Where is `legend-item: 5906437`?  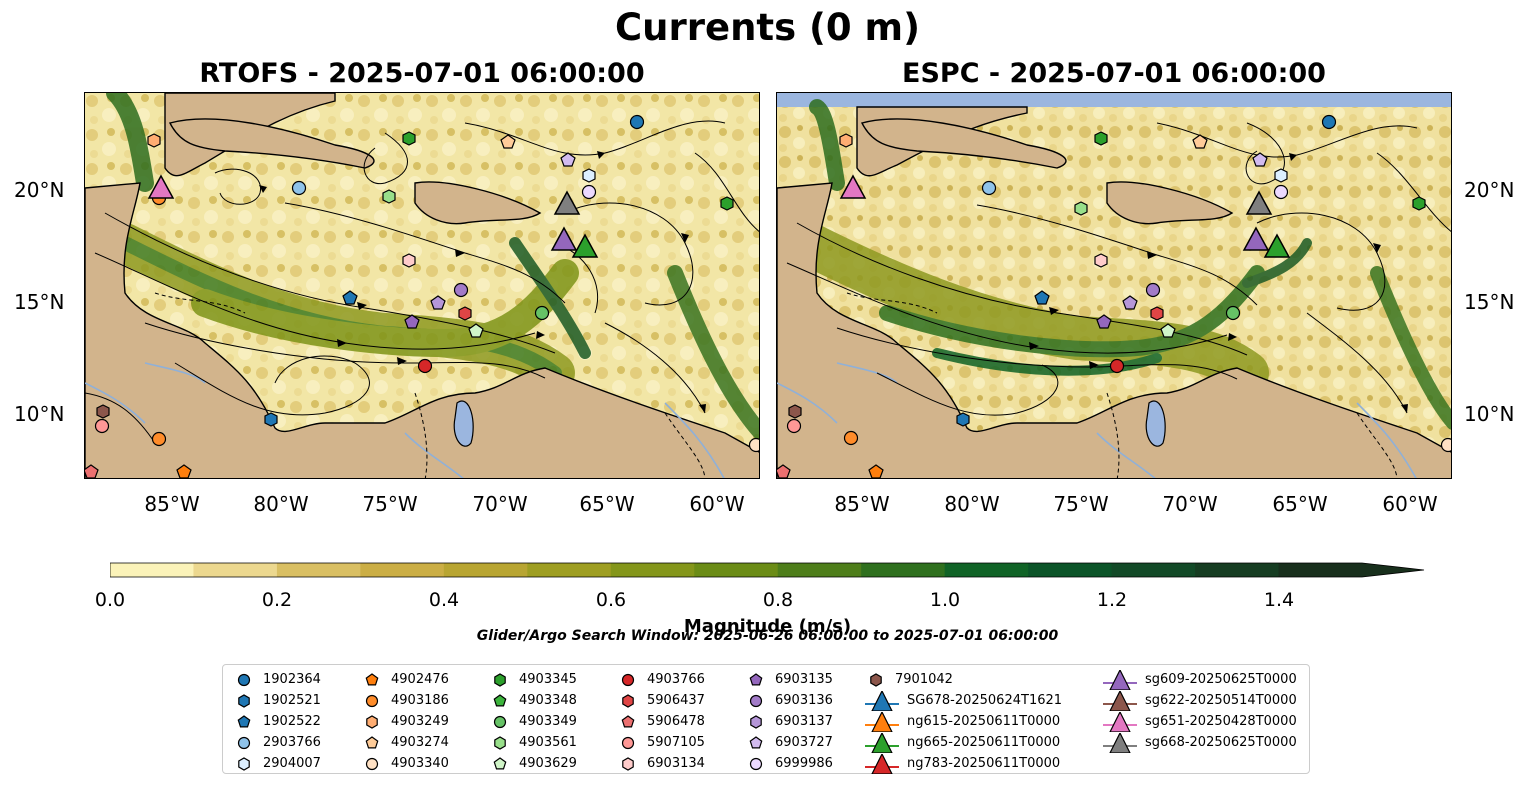 legend-item: 5906437 is located at coordinates (661, 700).